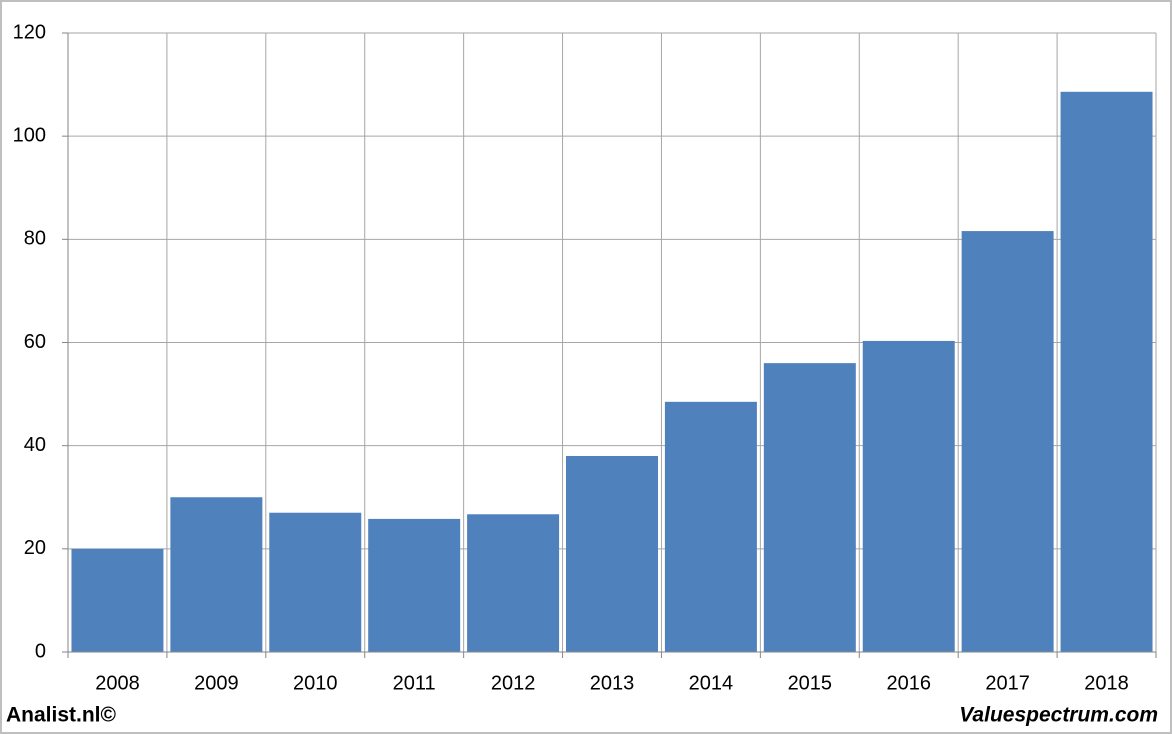 This screenshot has width=1172, height=734. Describe the element at coordinates (35, 239) in the screenshot. I see `y-tick-label: 80` at that location.